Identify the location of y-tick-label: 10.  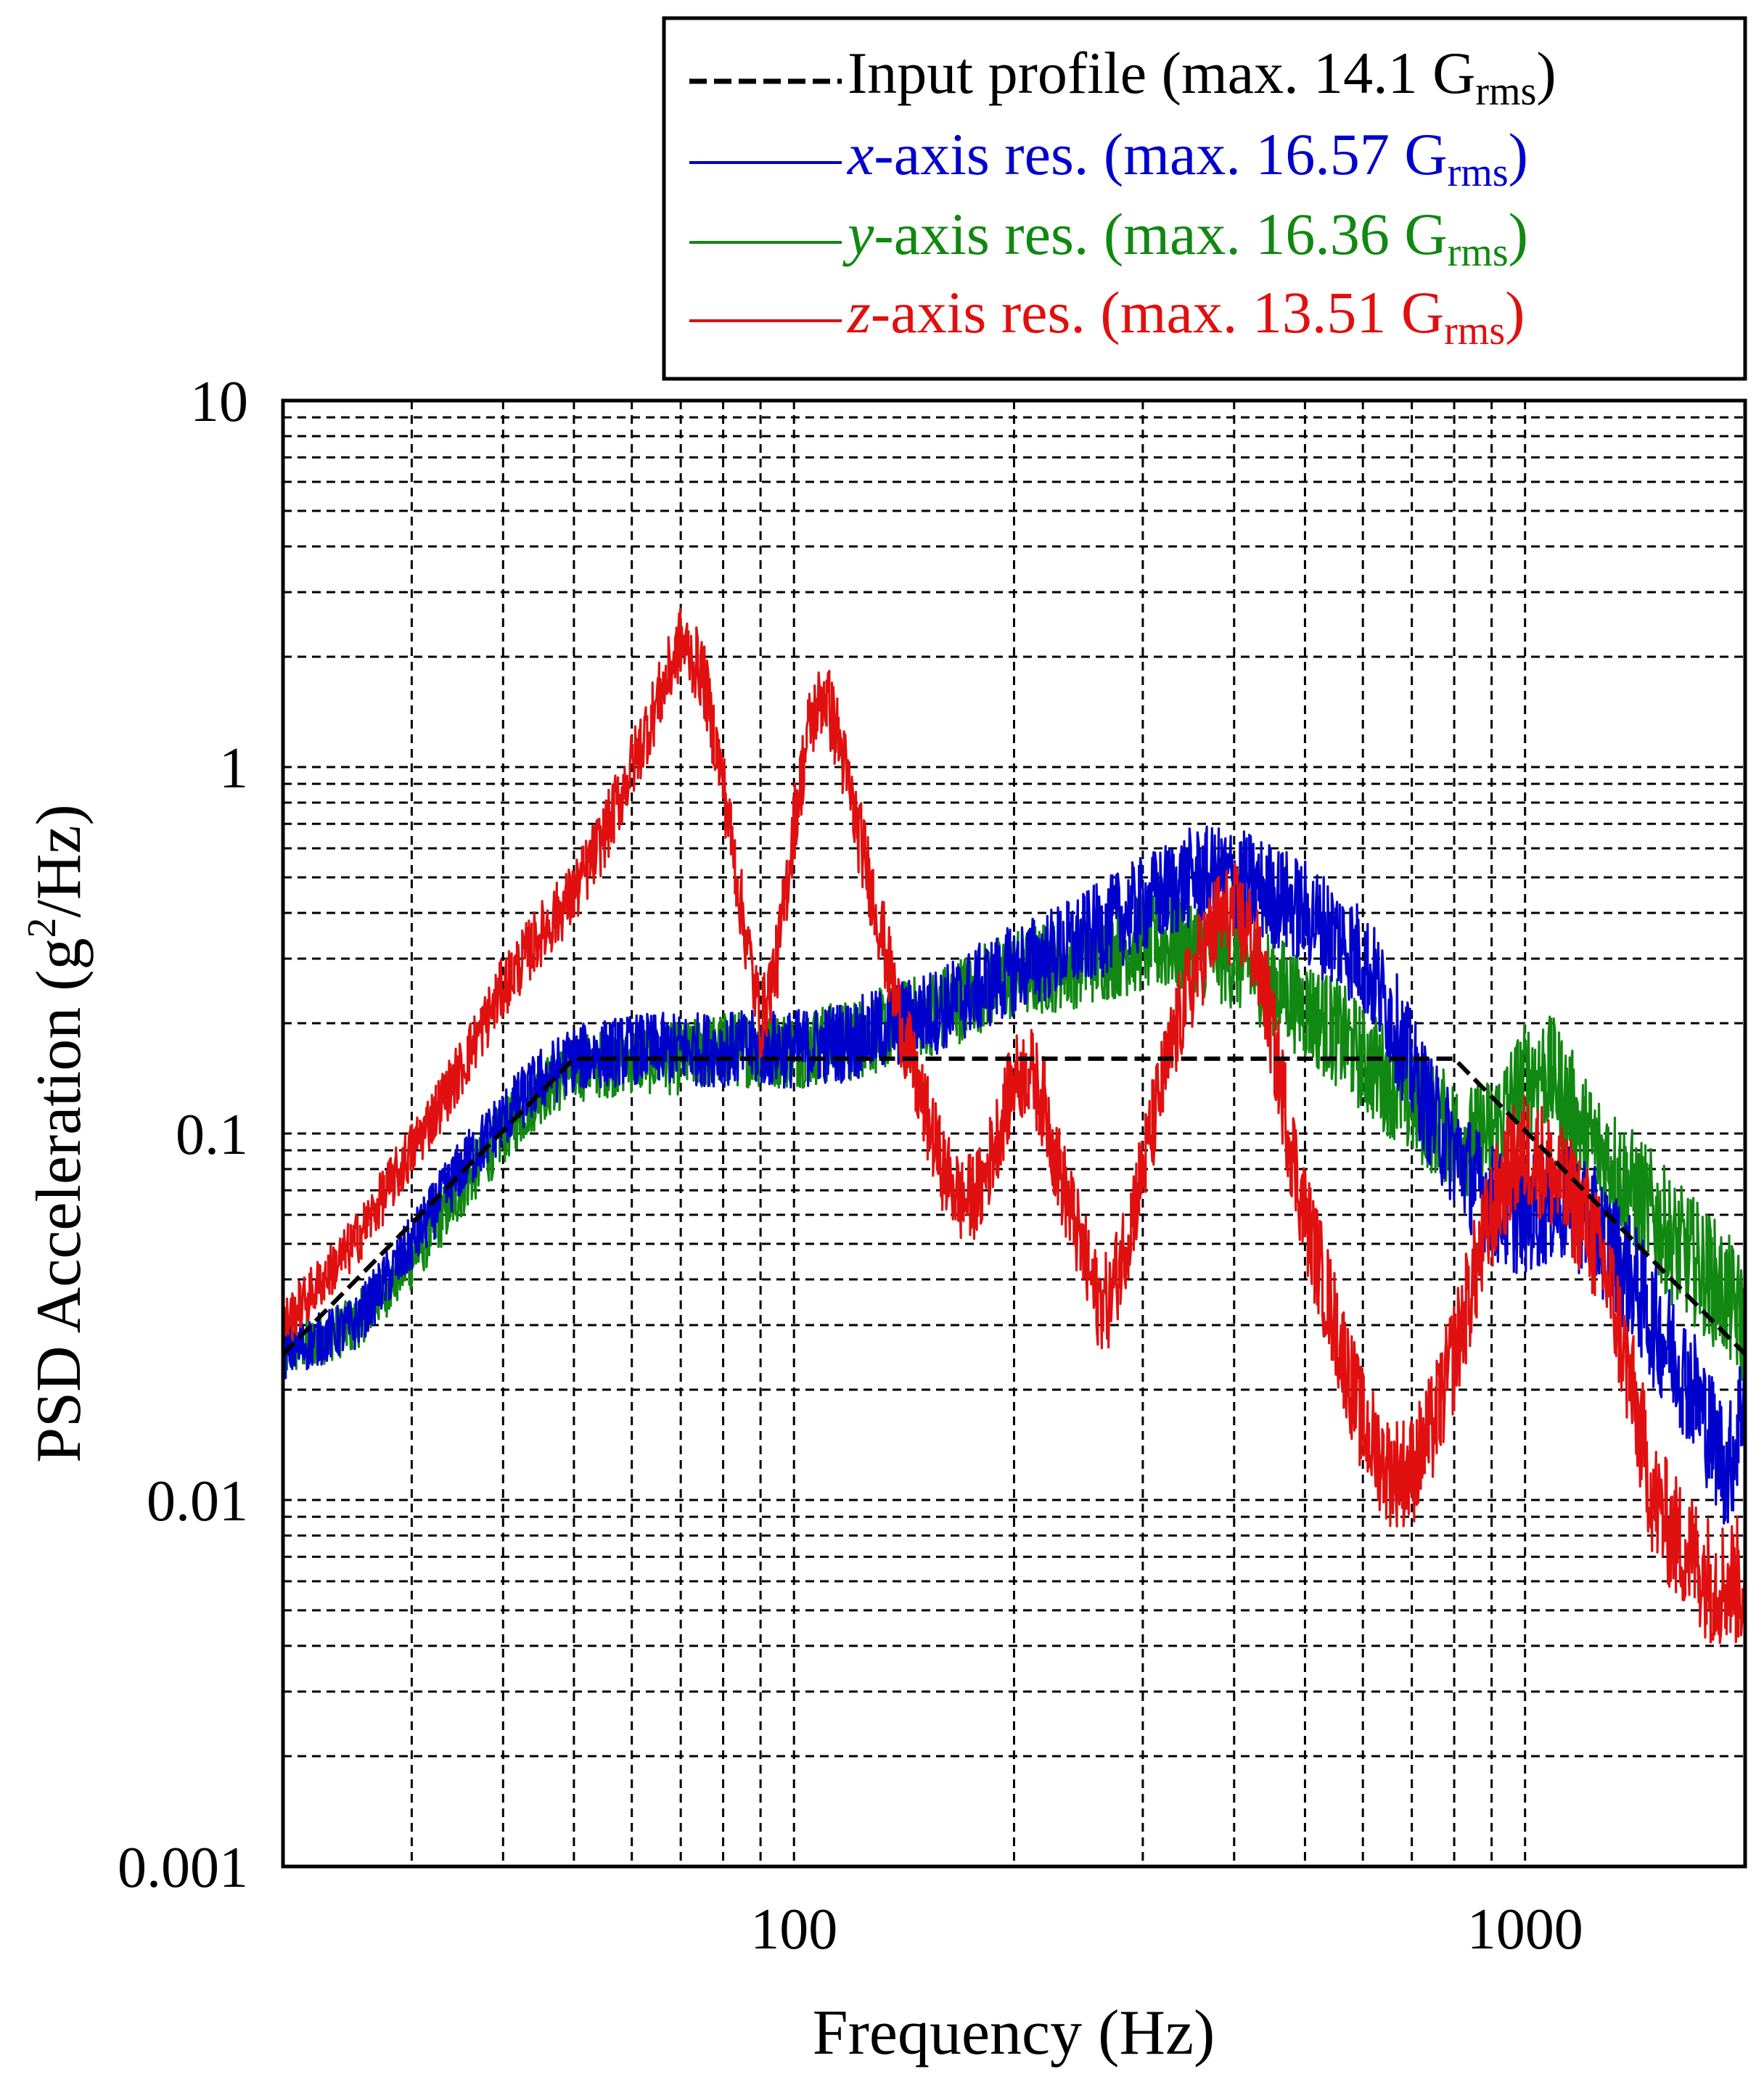
(219, 402).